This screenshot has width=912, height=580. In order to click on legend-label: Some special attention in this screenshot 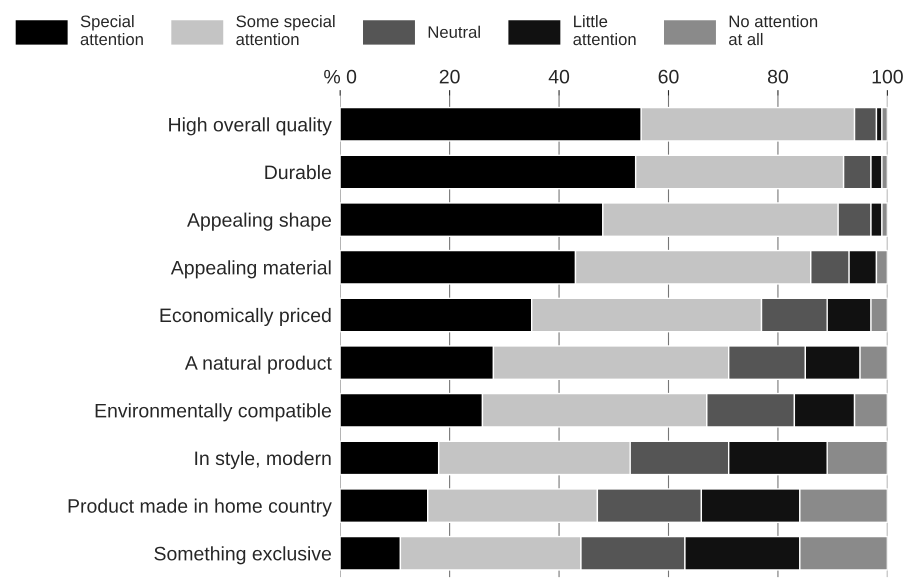, I will do `click(285, 30)`.